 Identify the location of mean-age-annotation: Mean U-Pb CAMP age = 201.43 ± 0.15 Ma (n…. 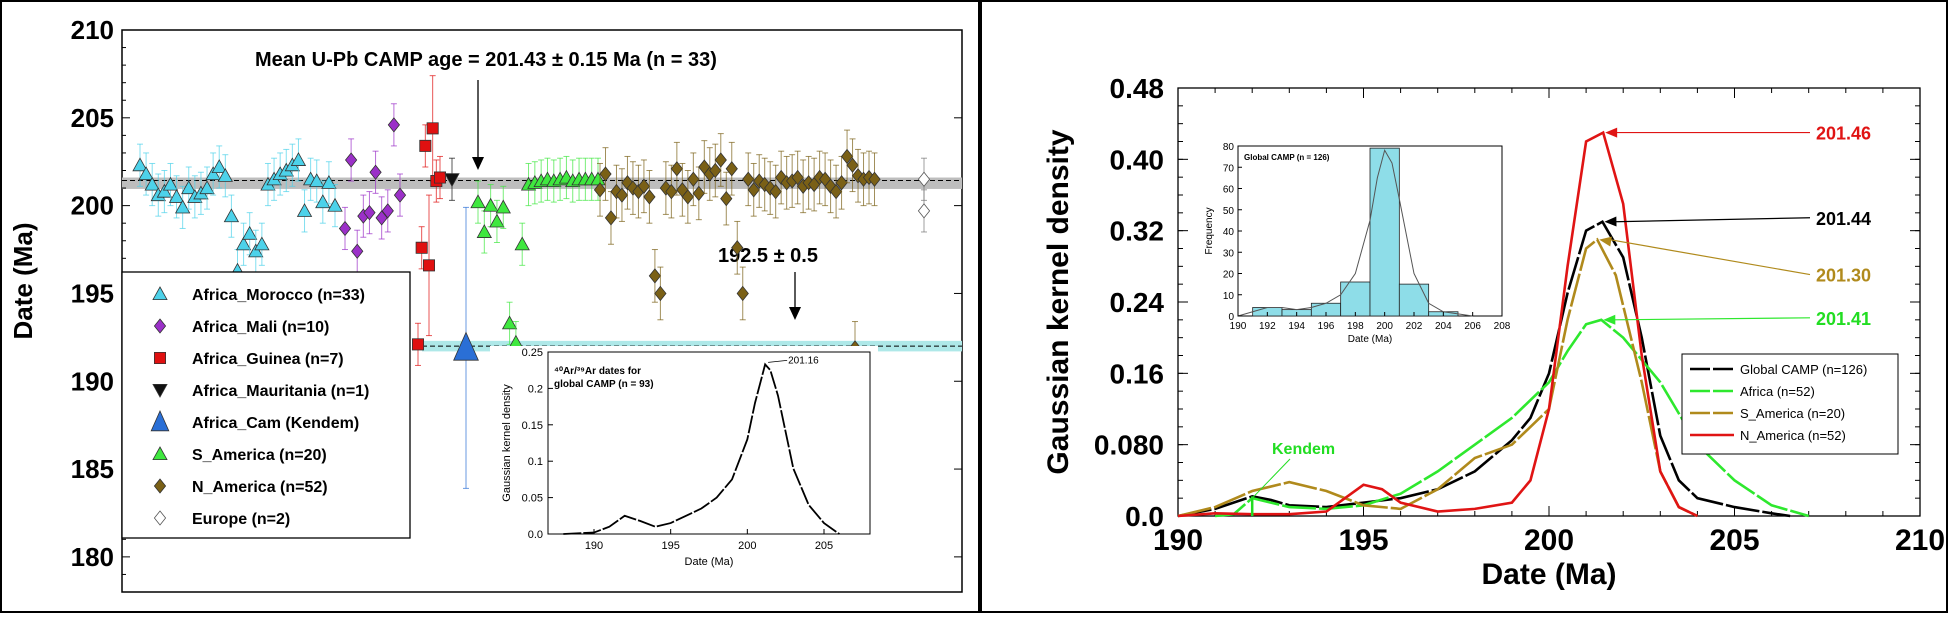
(486, 60).